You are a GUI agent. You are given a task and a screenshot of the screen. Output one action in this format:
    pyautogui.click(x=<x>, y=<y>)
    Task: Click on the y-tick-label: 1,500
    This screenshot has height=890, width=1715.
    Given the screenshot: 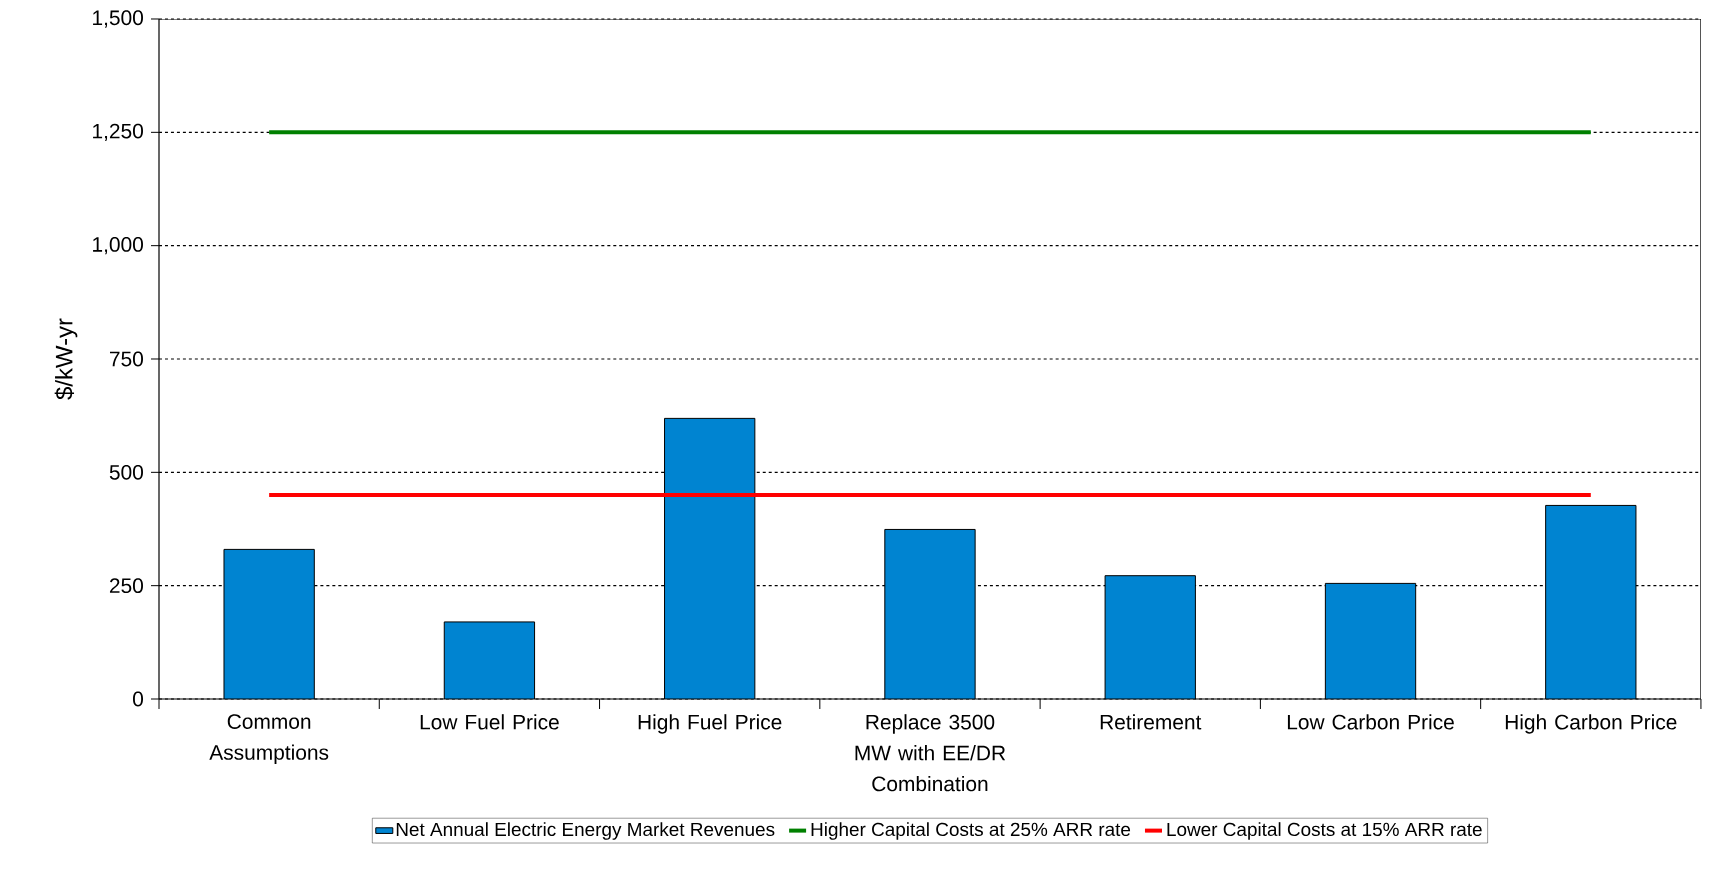 What is the action you would take?
    pyautogui.click(x=118, y=19)
    